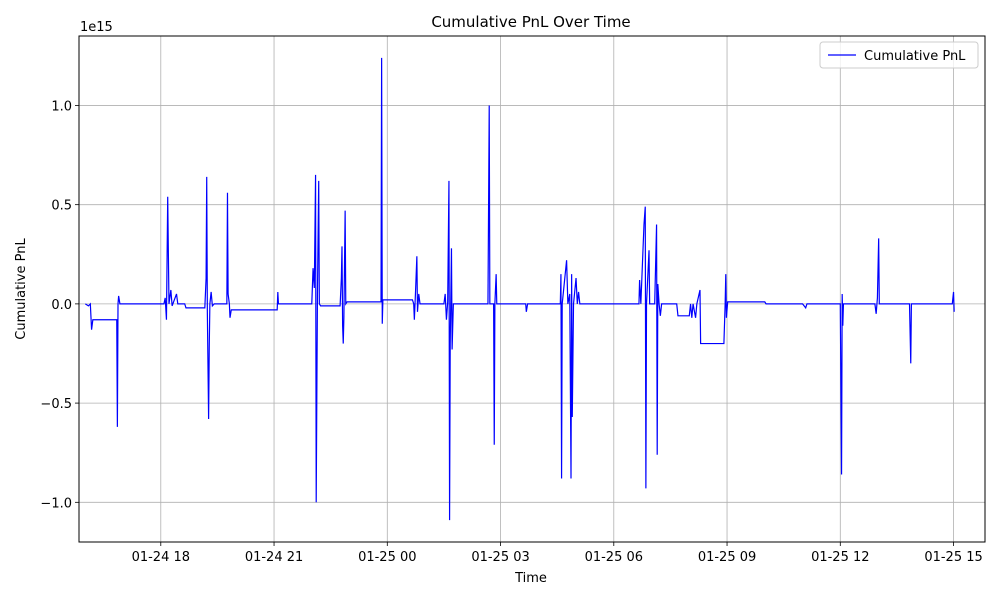  I want to click on x-tick-label: 01-25 12, so click(840, 557).